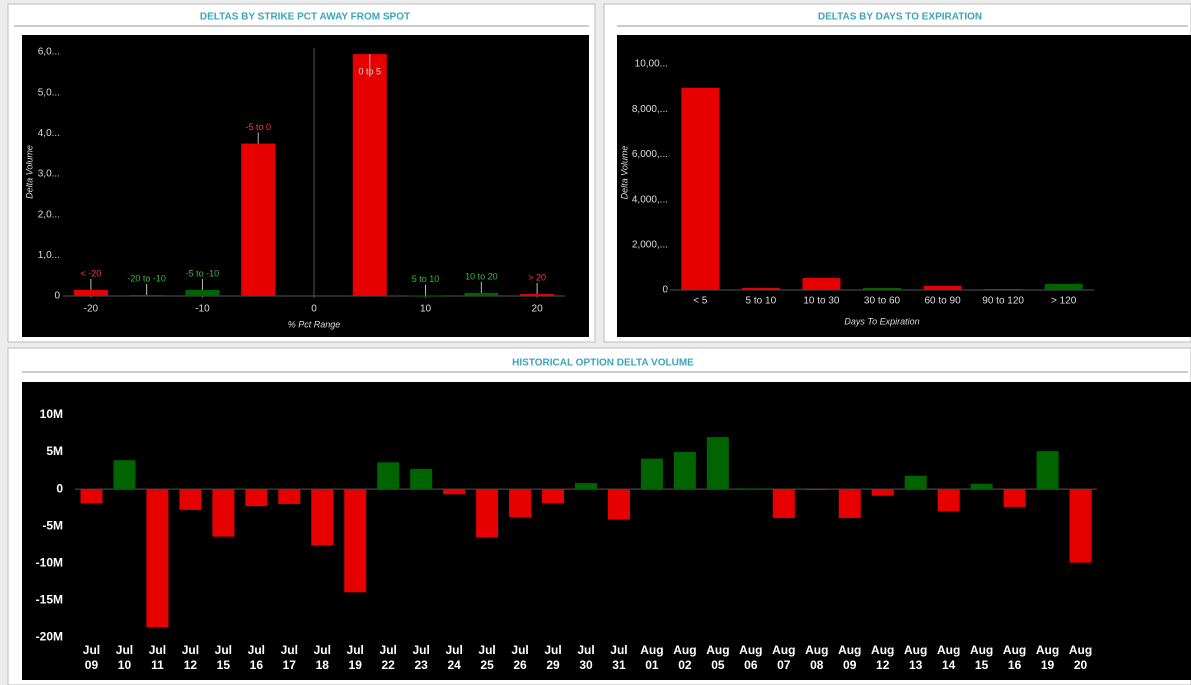  I want to click on chart-title: DELTAS BY STRIKE PCT AWAY FROM SPOT, so click(305, 17).